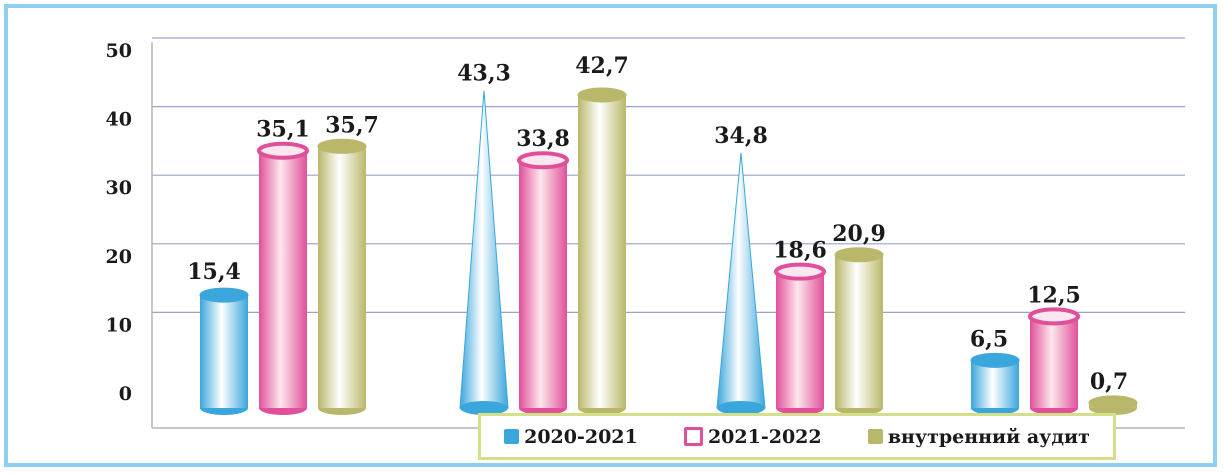 This screenshot has height=475, width=1227. What do you see at coordinates (602, 251) in the screenshot?
I see `bar-внутренний-аудит-1` at bounding box center [602, 251].